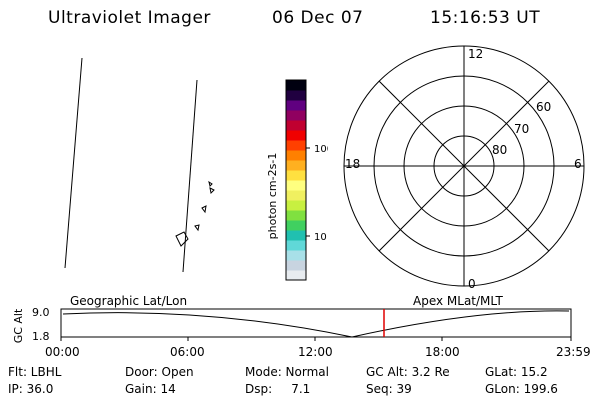  I want to click on polar-diagonal, so click(464, 166).